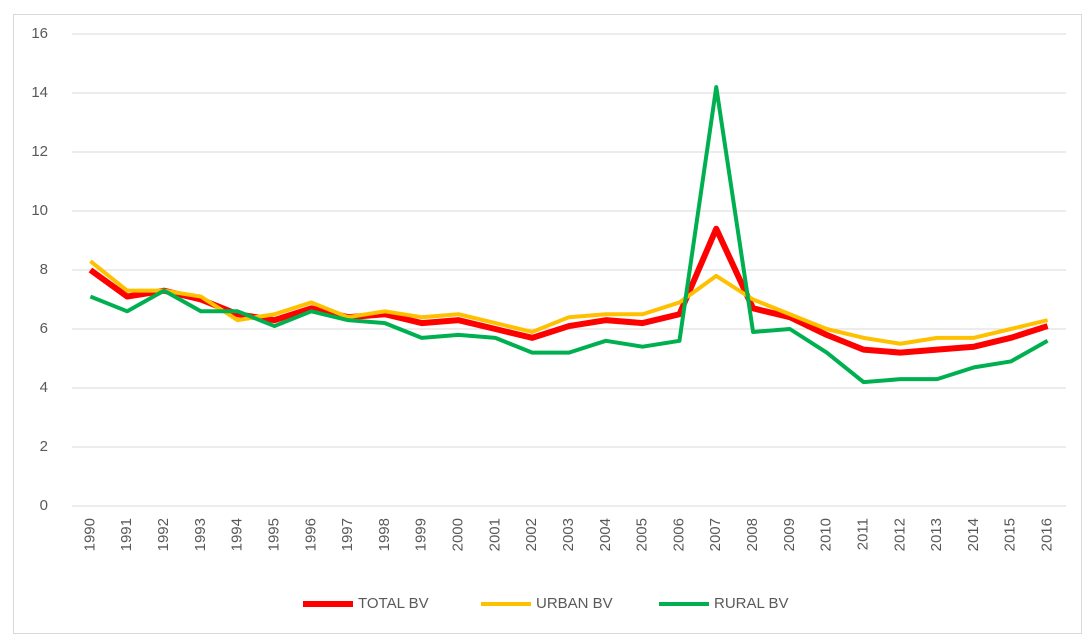  What do you see at coordinates (237, 534) in the screenshot?
I see `x-tick-label: 1994` at bounding box center [237, 534].